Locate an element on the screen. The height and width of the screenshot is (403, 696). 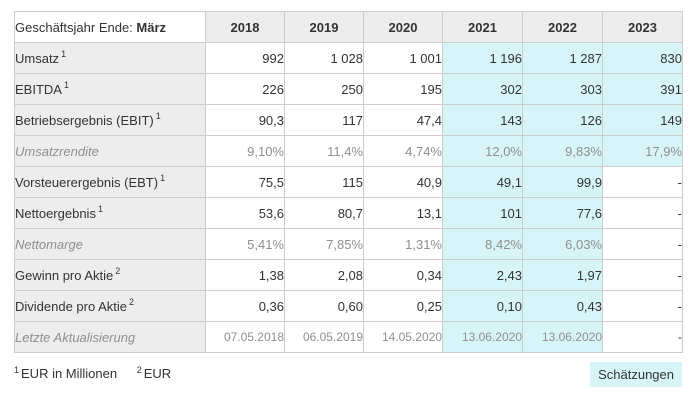
footnote-2: 2 EUR is located at coordinates (153, 372).